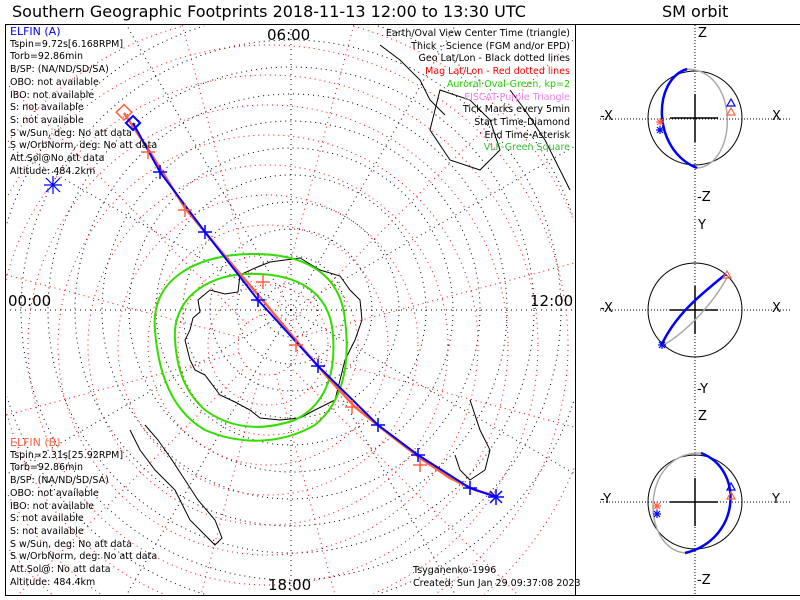 The width and height of the screenshot is (800, 600). I want to click on mlt-label-top: 06:00, so click(289, 35).